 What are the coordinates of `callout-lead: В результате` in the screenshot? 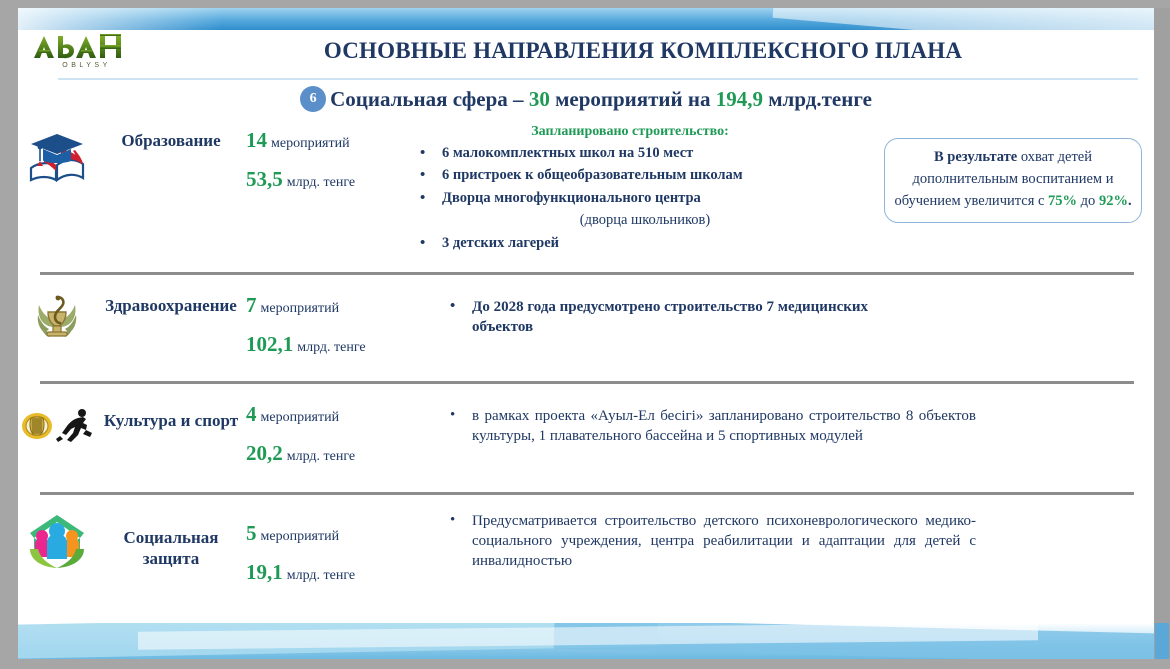 It's located at (976, 157).